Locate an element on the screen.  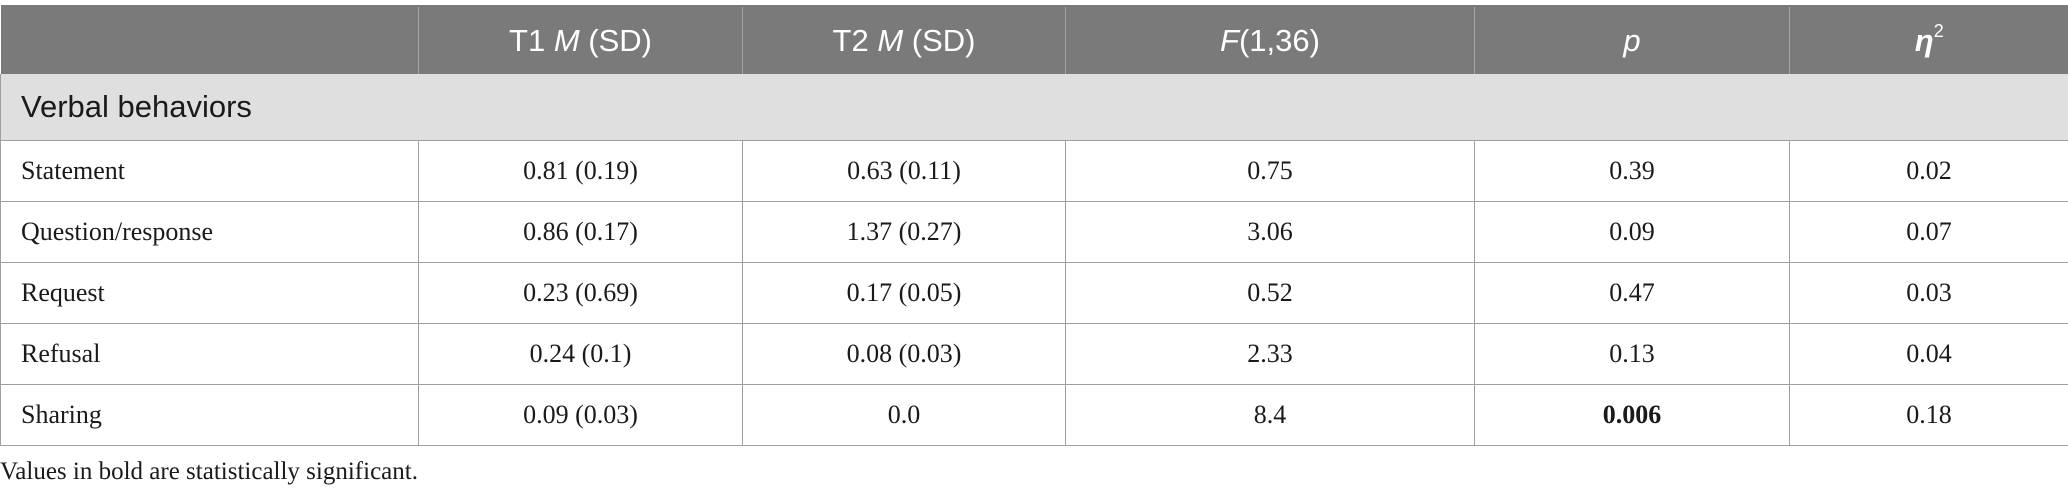
header-t1-mean-sd: T1 M (SD) is located at coordinates (580, 39).